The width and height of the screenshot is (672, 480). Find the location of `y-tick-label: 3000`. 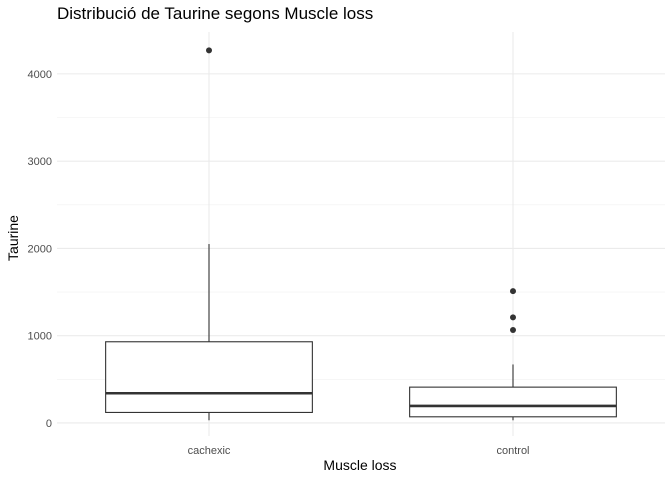

y-tick-label: 3000 is located at coordinates (40, 162).